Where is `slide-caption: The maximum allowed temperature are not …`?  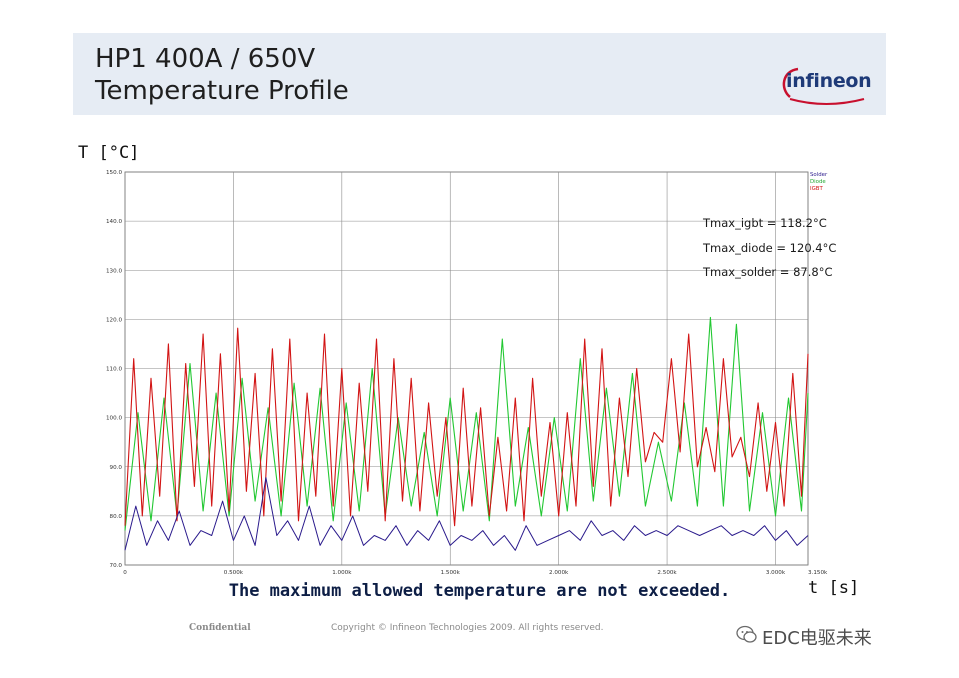 slide-caption: The maximum allowed temperature are not … is located at coordinates (479, 591).